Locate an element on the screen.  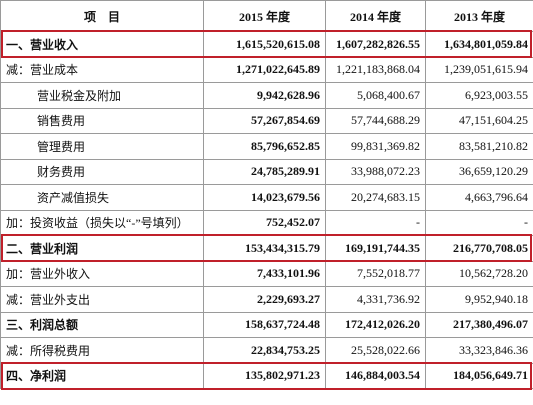
amount-cell: 158,637,724.48 is located at coordinates (264, 324).